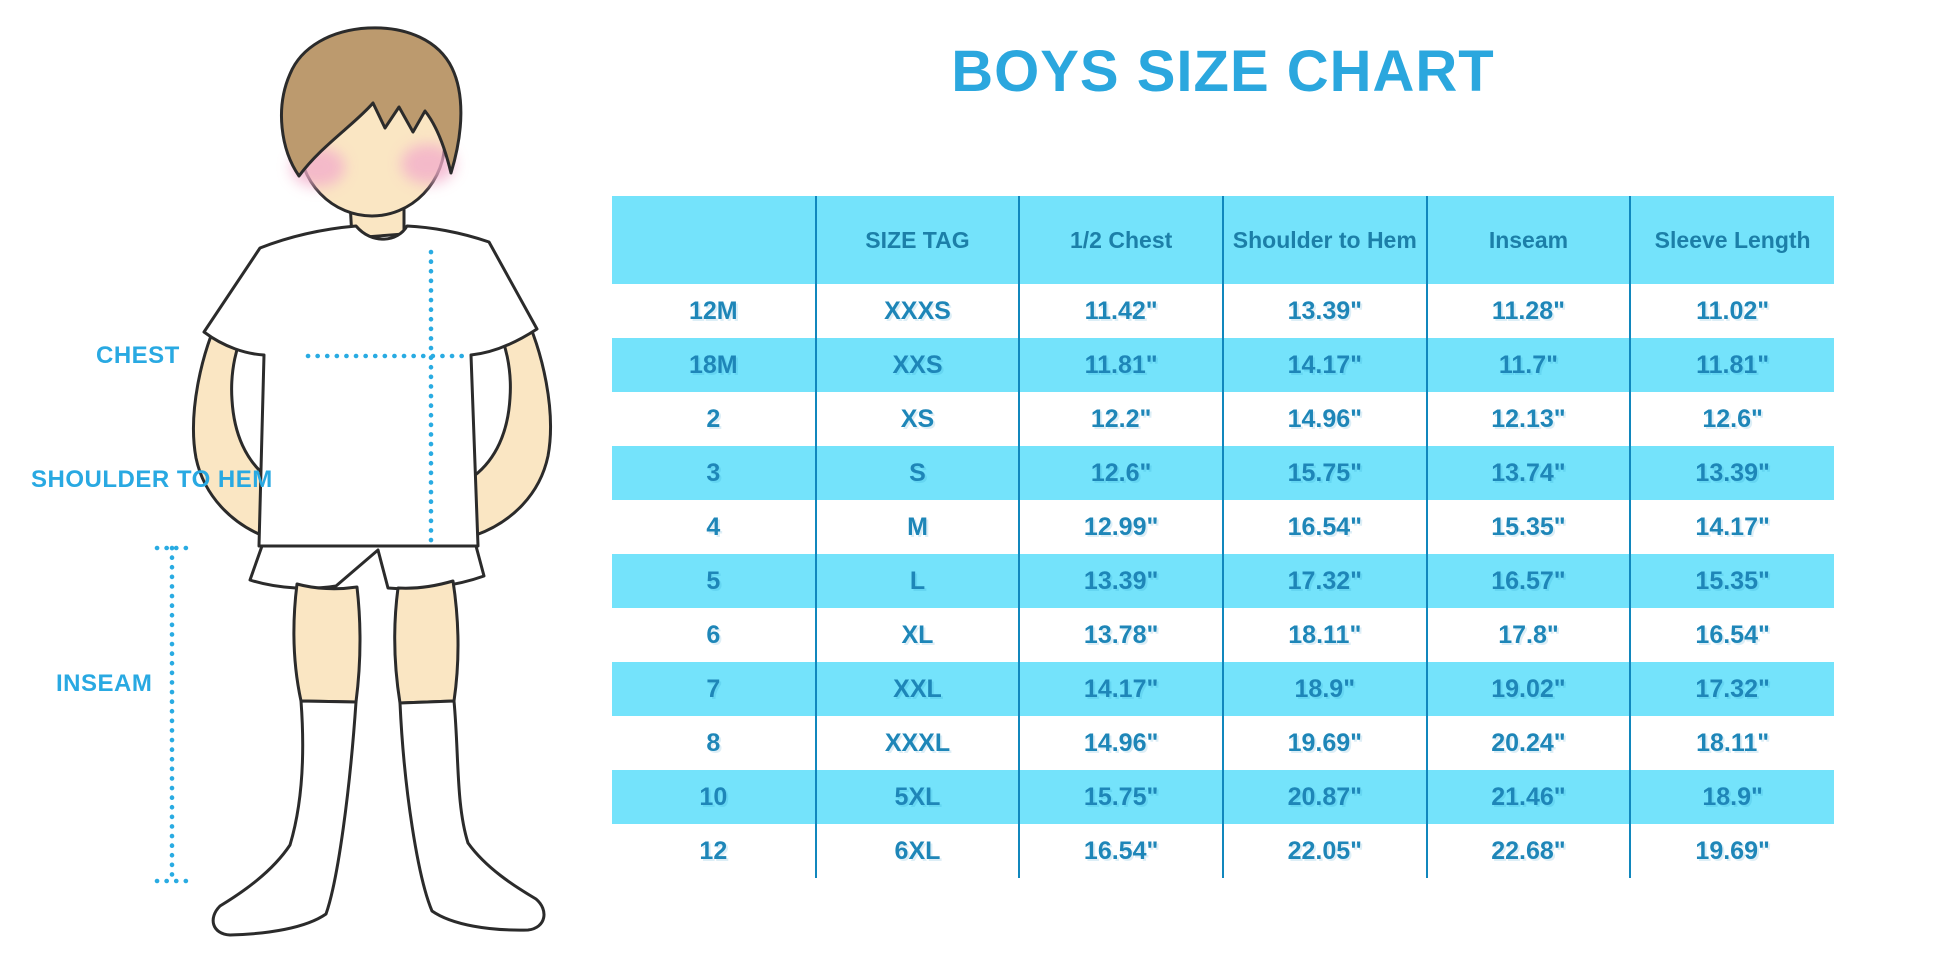  Describe the element at coordinates (371, 102) in the screenshot. I see `hair` at that location.